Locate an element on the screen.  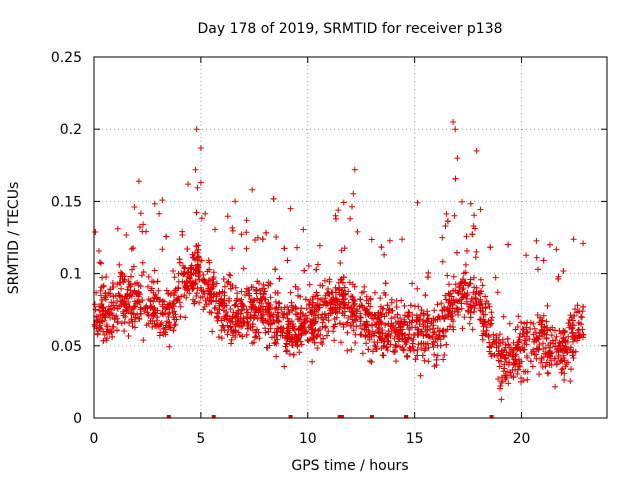
zero-marker is located at coordinates (371, 416).